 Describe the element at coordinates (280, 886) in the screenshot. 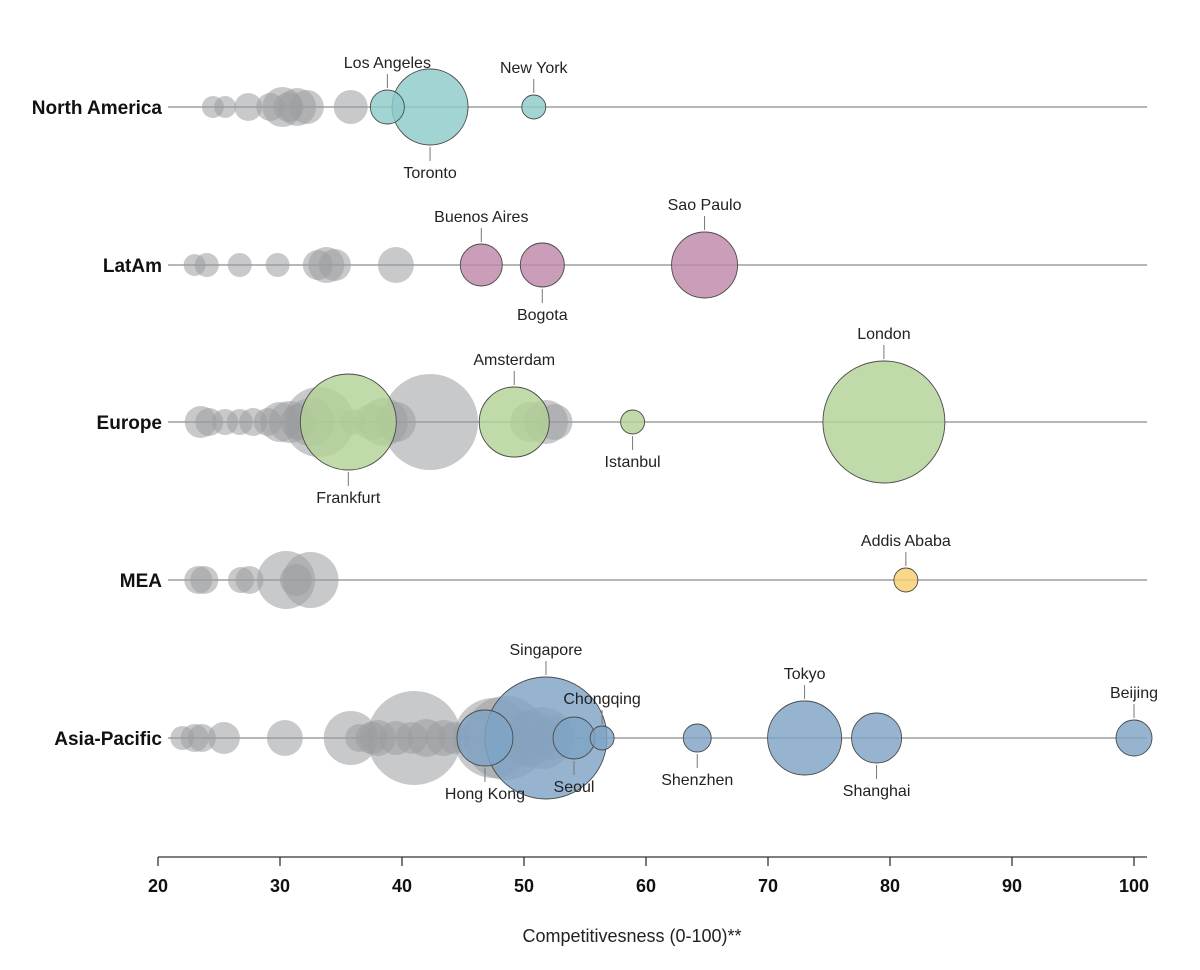

I see `x-tick-label: 30` at that location.